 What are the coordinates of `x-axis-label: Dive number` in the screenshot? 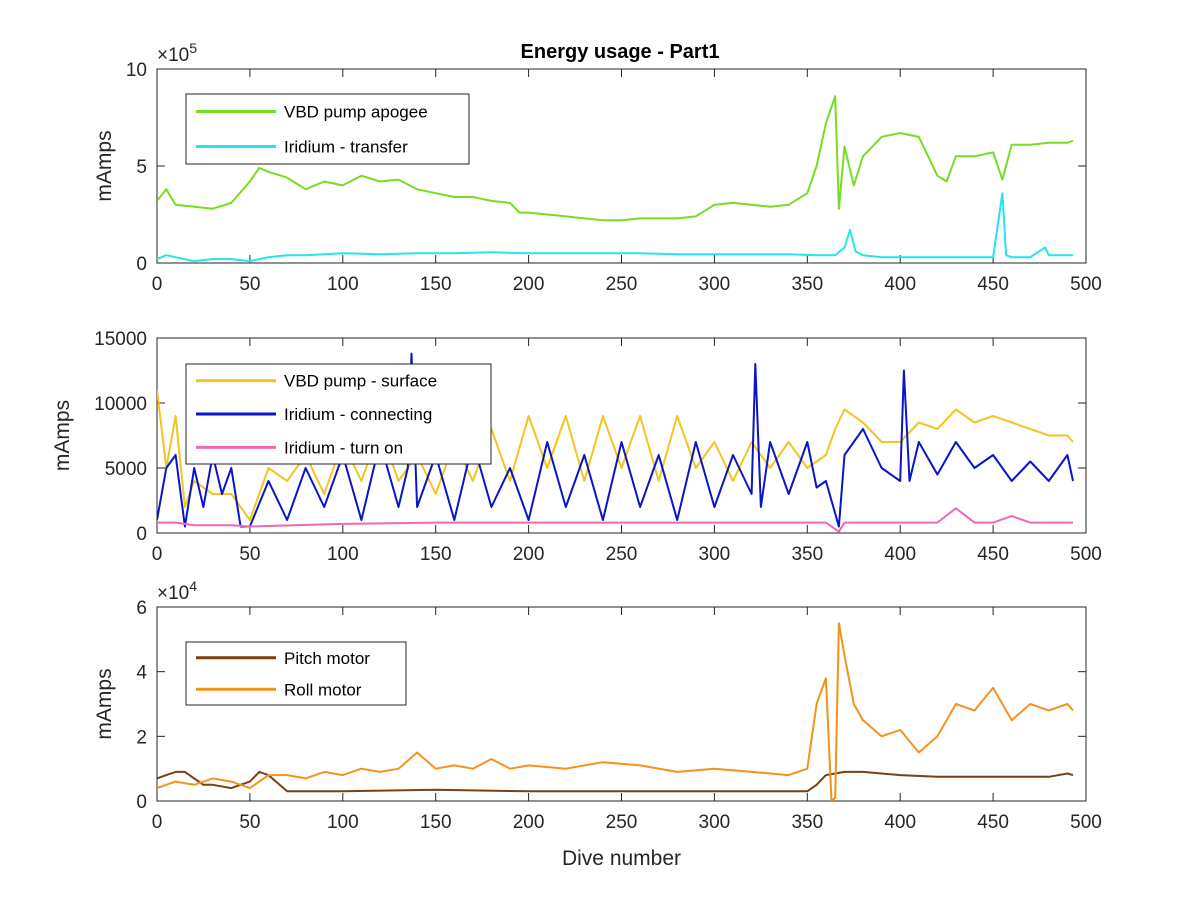 It's located at (621, 858).